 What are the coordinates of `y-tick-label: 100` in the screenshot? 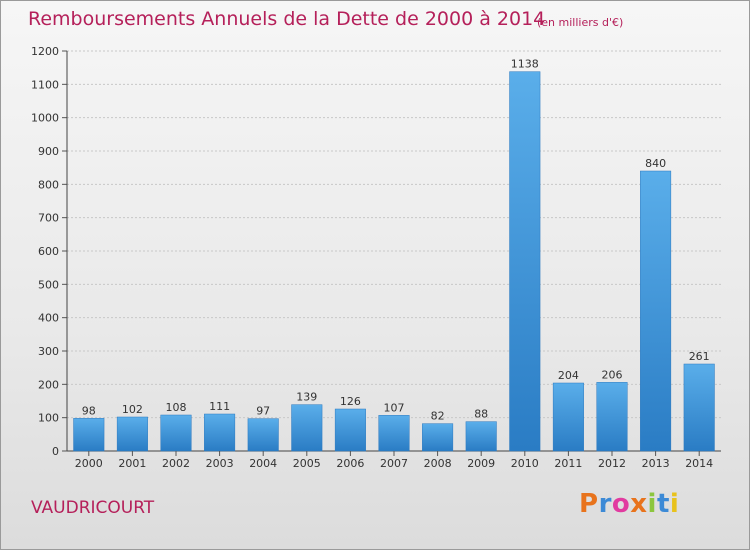 It's located at (48, 418).